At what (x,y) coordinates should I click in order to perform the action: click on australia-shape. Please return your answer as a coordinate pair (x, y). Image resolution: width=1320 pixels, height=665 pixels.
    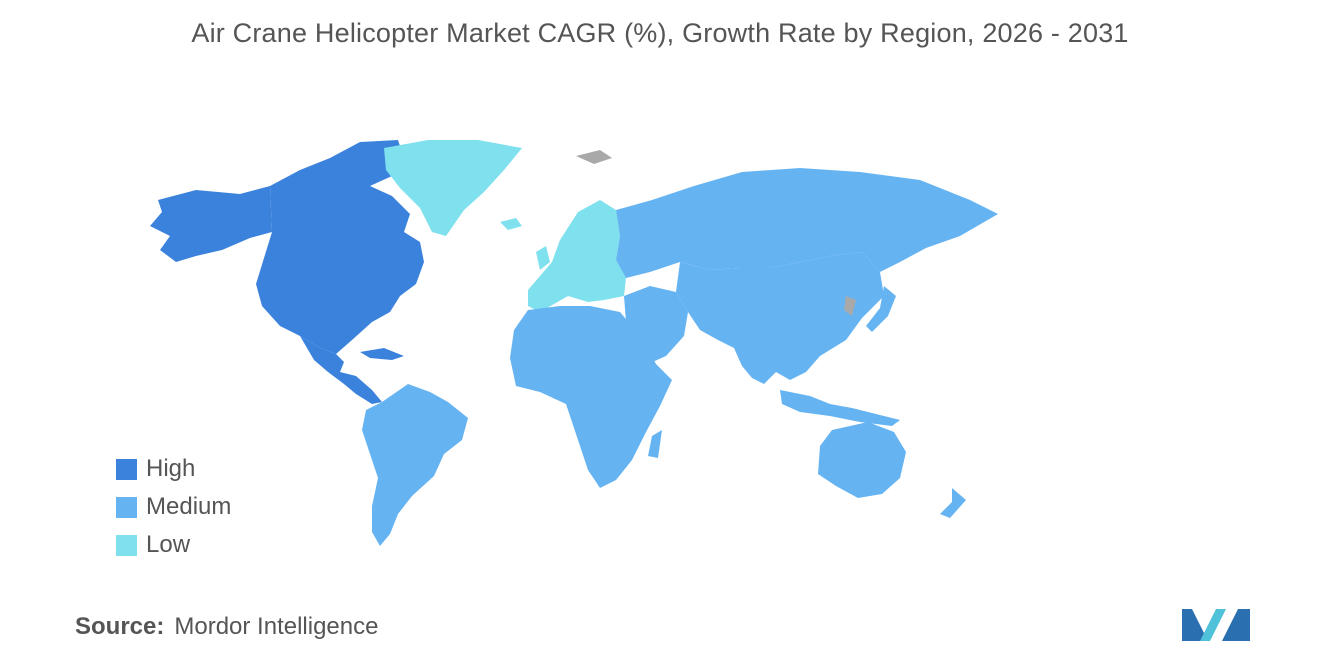
    Looking at the image, I should click on (862, 460).